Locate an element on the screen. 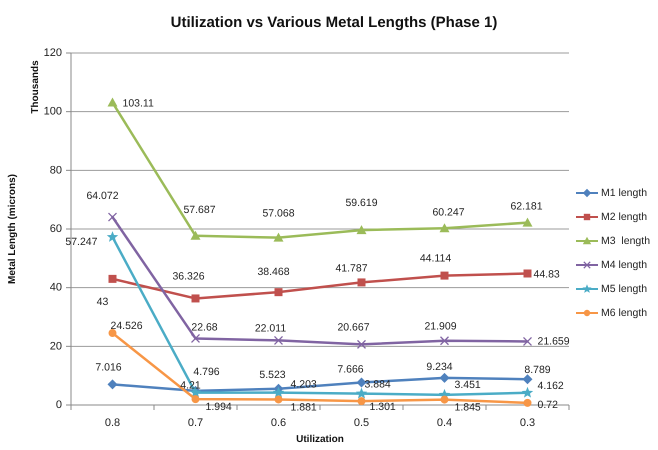 The height and width of the screenshot is (450, 658). y-axis-title: Metal Length (microns) is located at coordinates (12, 229).